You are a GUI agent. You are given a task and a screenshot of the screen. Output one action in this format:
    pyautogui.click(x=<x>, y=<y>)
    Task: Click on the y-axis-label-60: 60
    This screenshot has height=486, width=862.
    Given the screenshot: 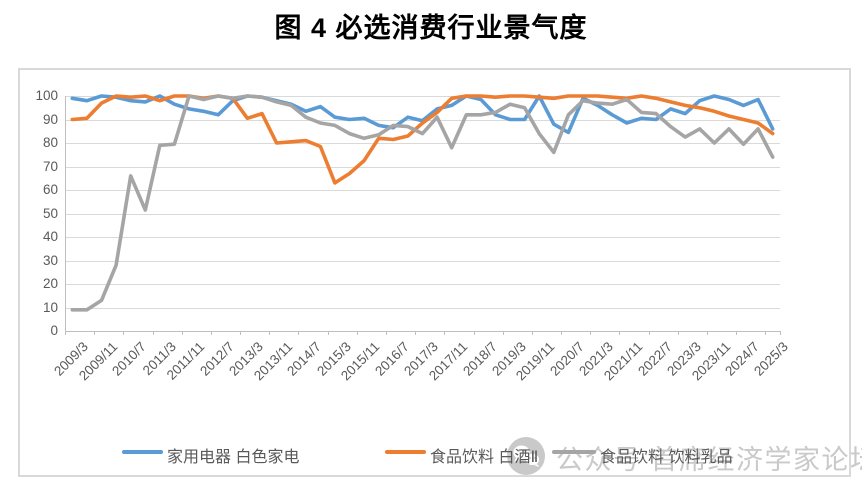 What is the action you would take?
    pyautogui.click(x=50, y=189)
    